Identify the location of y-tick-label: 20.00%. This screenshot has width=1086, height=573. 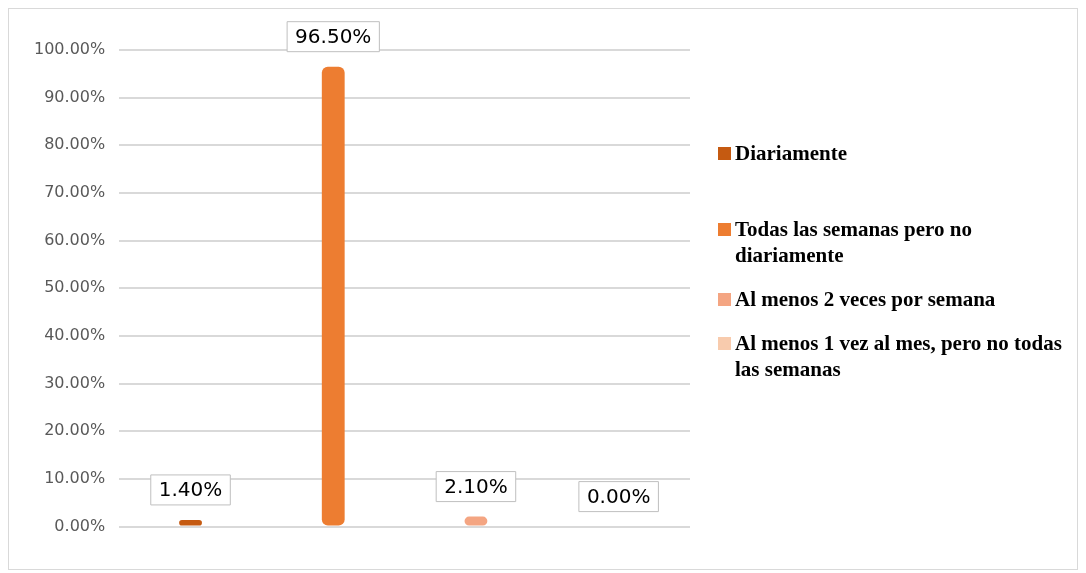
(75, 430).